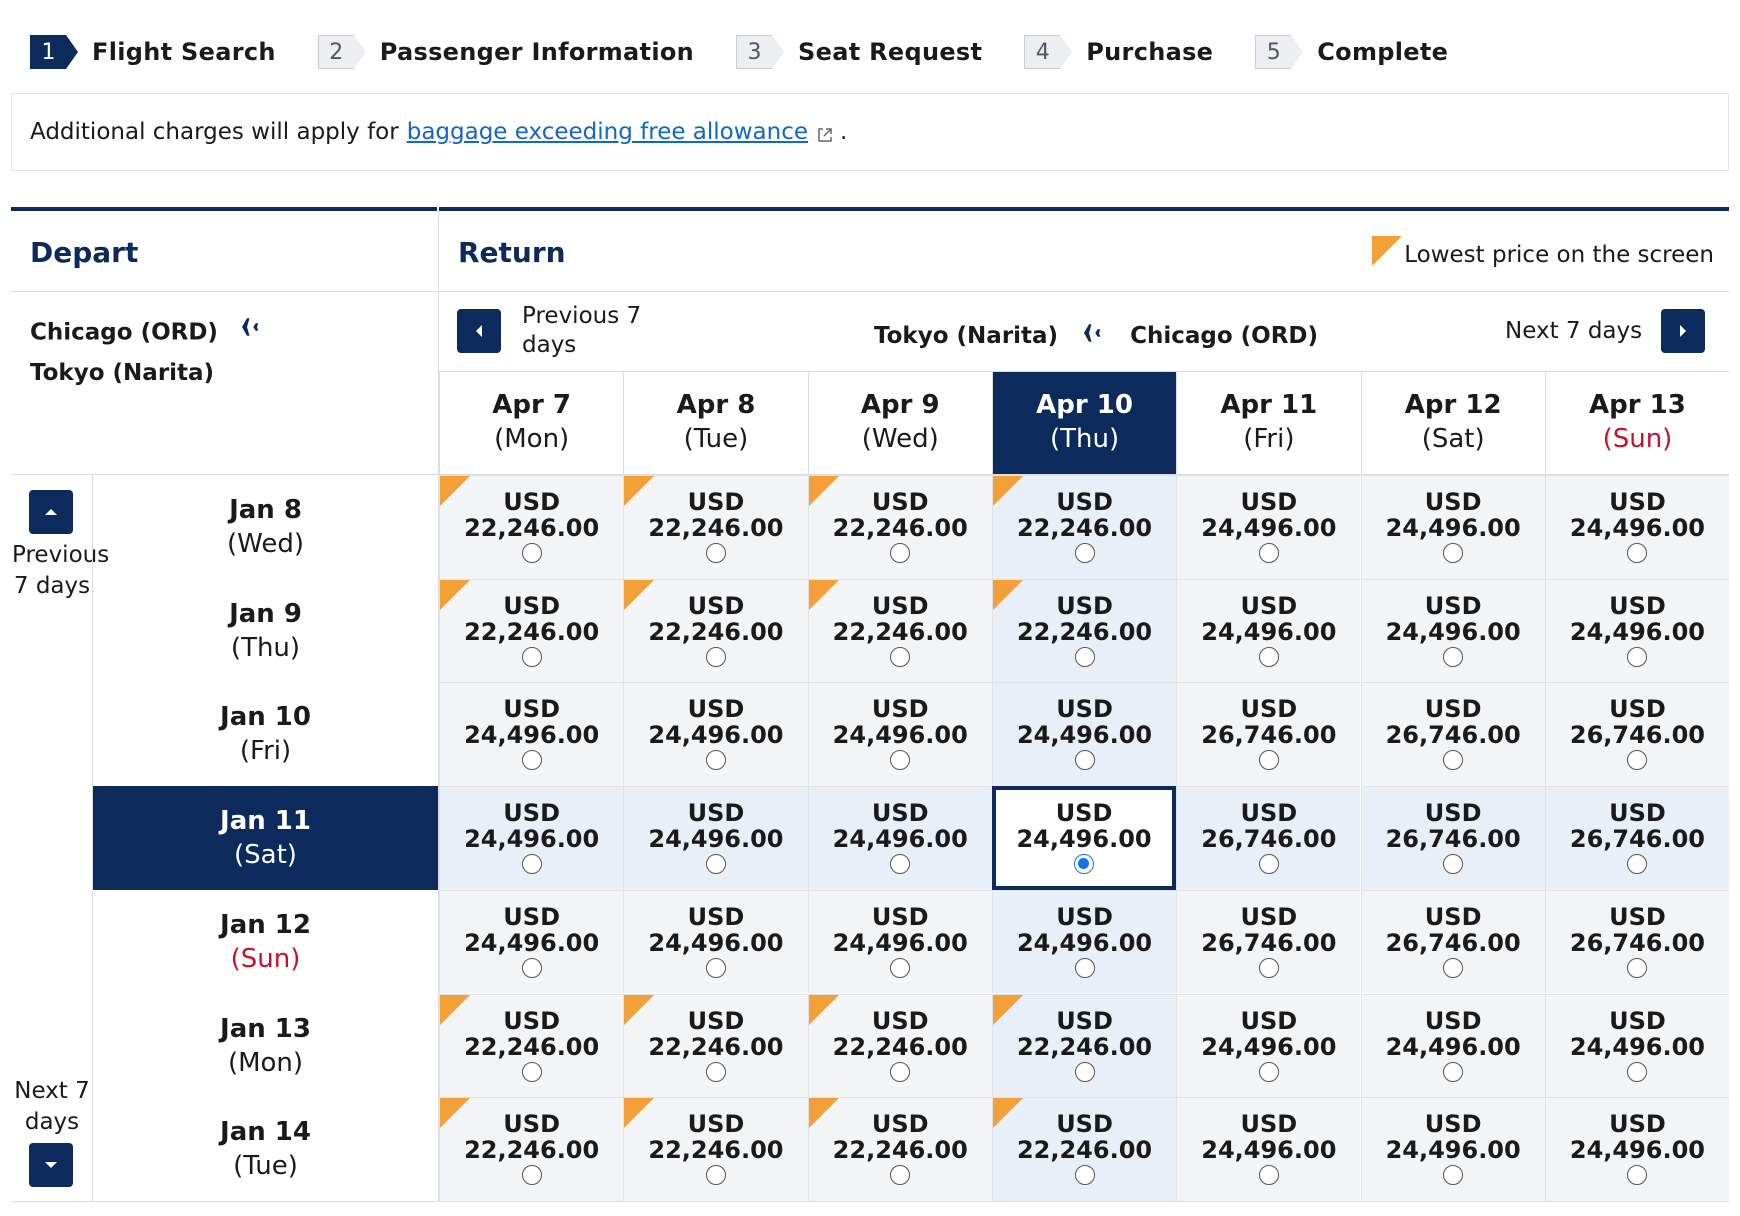 The height and width of the screenshot is (1216, 1740). Describe the element at coordinates (607, 132) in the screenshot. I see `baggage-allowance-link: baggage exceeding free allowance` at that location.